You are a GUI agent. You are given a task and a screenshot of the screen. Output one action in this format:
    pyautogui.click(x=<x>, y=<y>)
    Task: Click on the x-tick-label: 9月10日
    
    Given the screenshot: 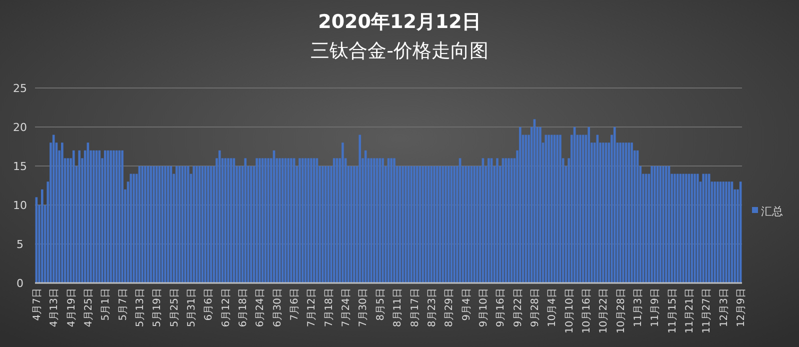 What is the action you would take?
    pyautogui.click(x=484, y=308)
    